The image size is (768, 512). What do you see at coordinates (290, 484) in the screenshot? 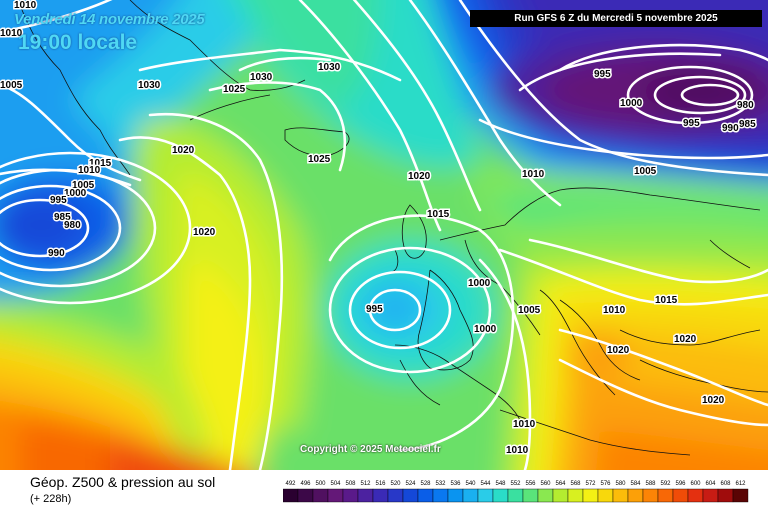
I see `scale-tick-label: 492` at bounding box center [290, 484].